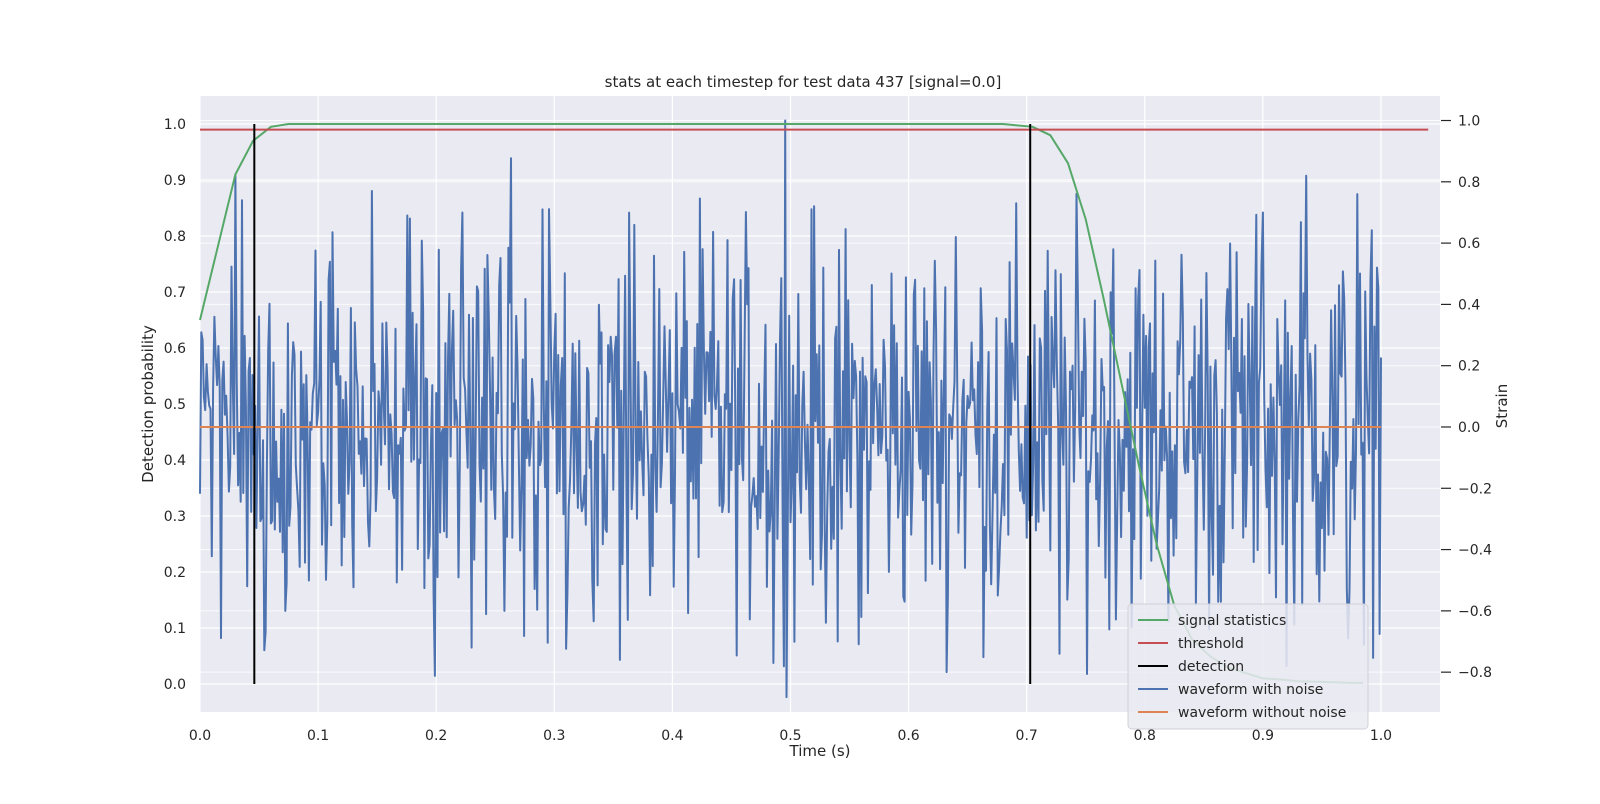  What do you see at coordinates (1263, 736) in the screenshot?
I see `x-tick-label: 0.9` at bounding box center [1263, 736].